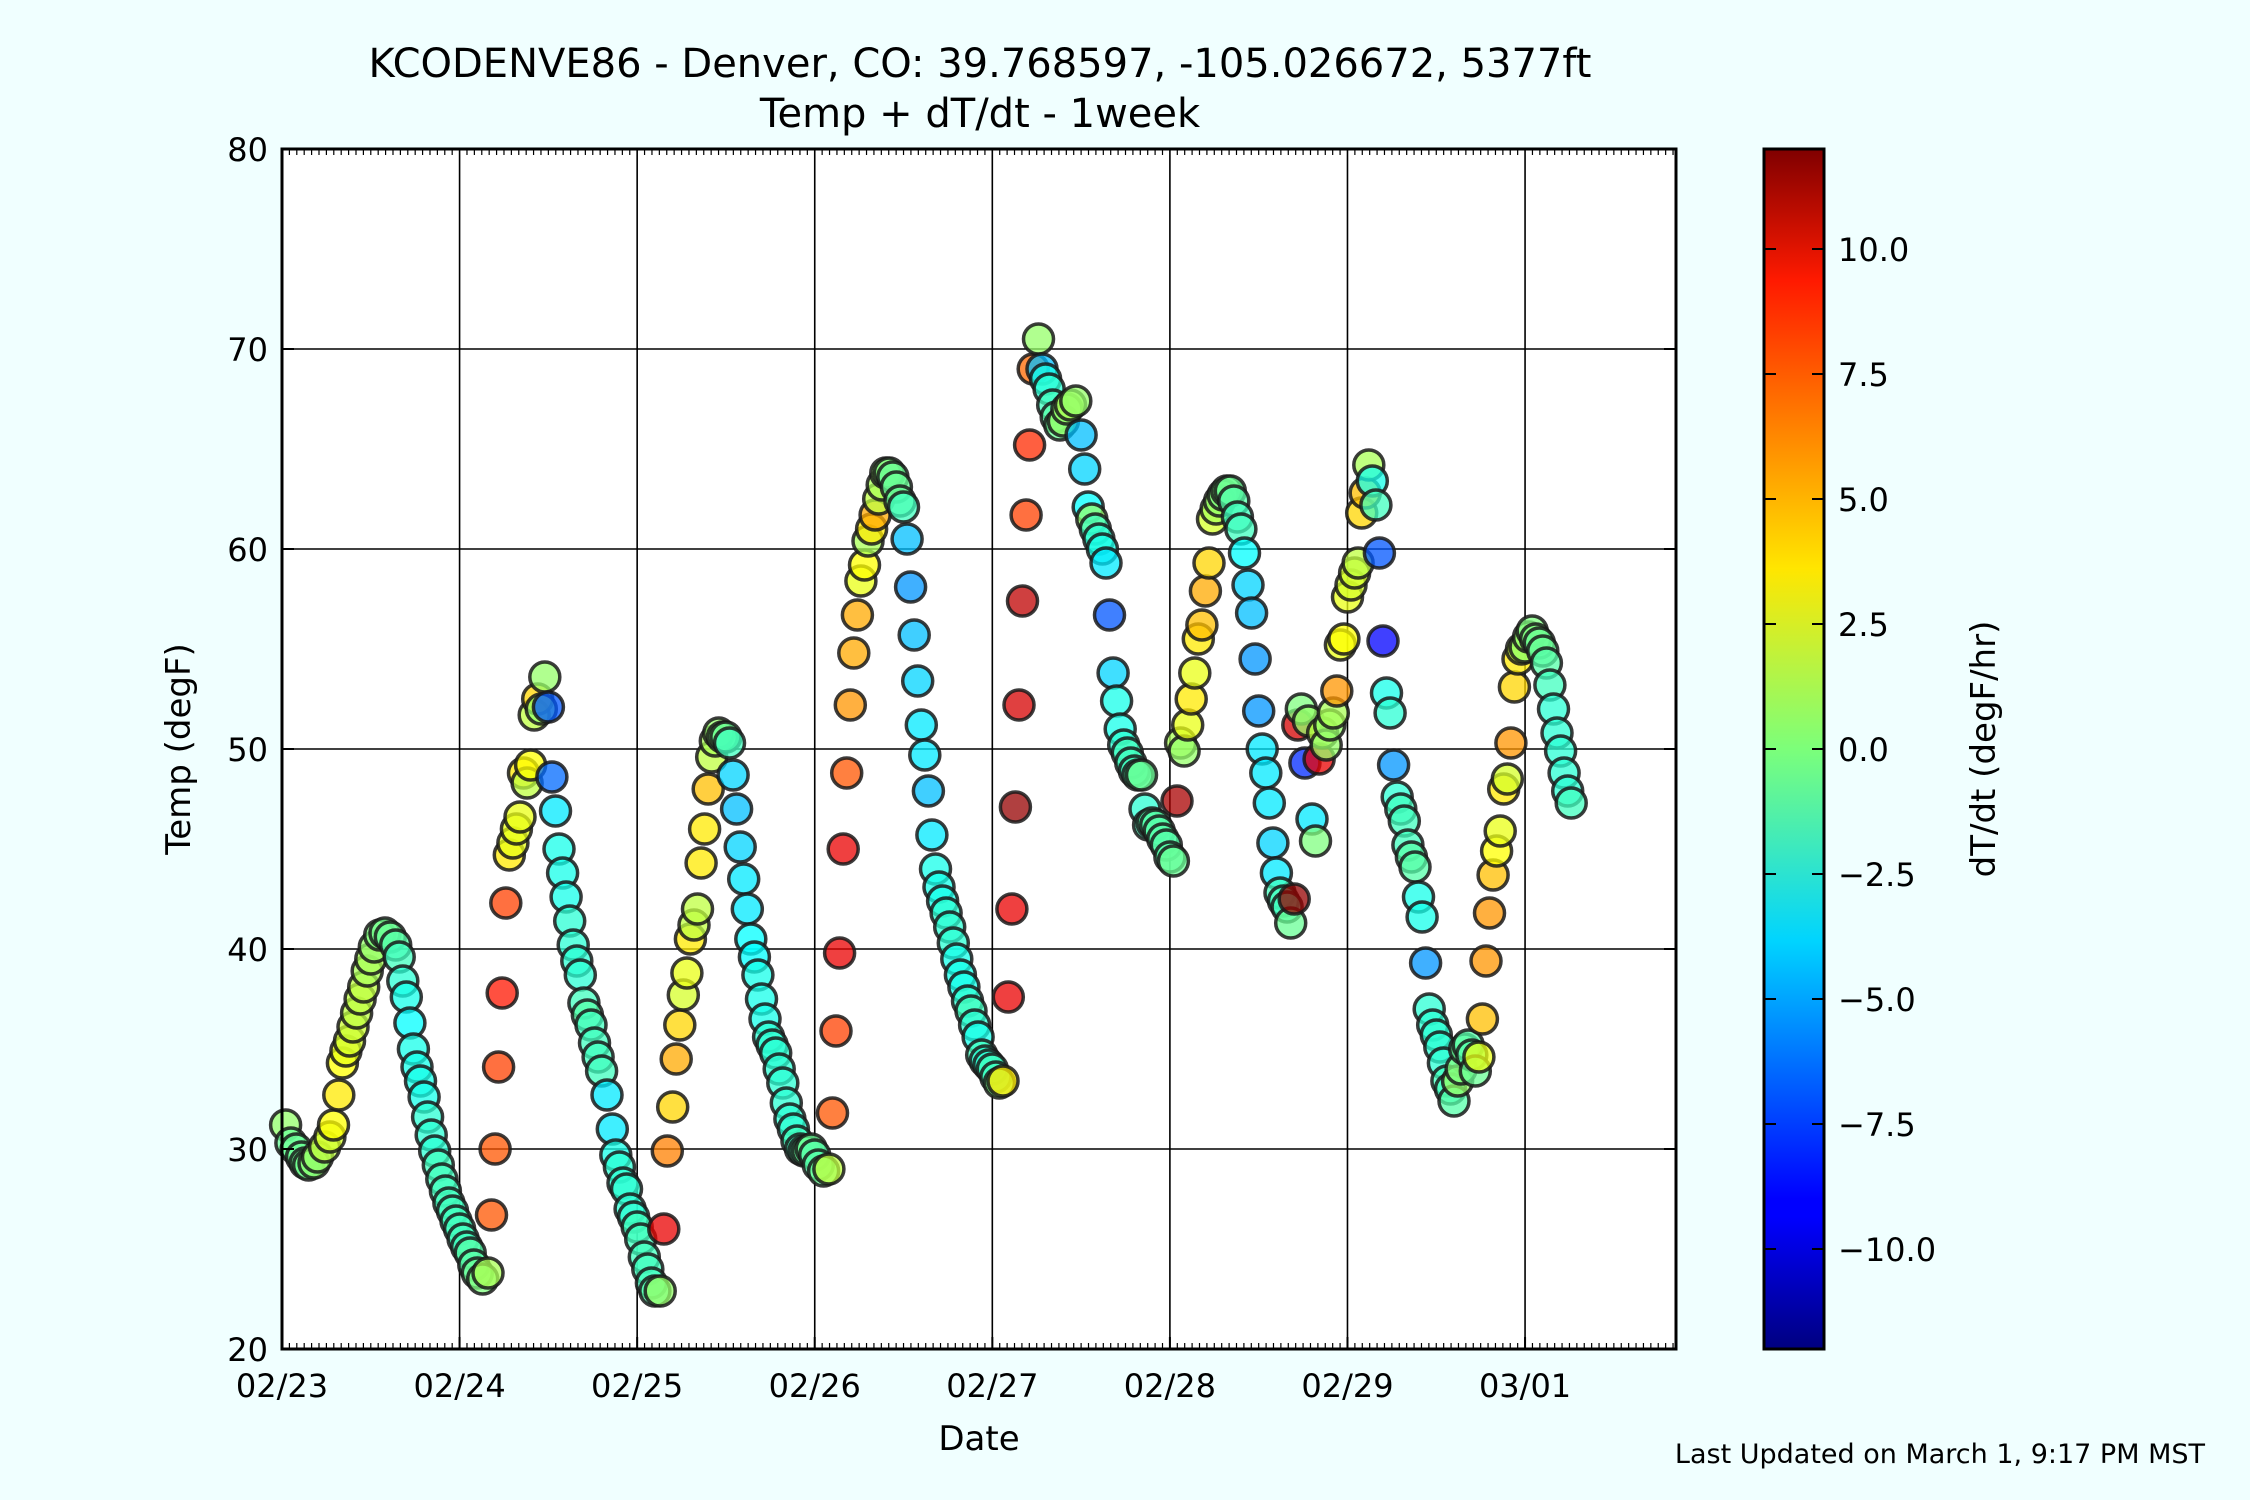 The width and height of the screenshot is (2250, 1500). I want to click on x-tick-label: 02/24, so click(459, 1386).